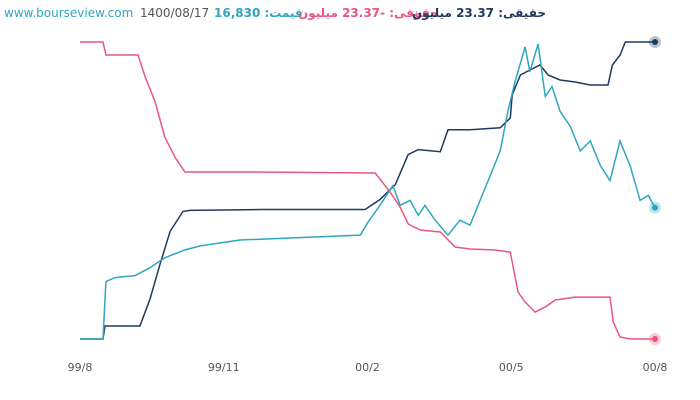  Describe the element at coordinates (368, 13) in the screenshot. I see `legend-entry: حقوقی: -23.37 میلیون` at that location.